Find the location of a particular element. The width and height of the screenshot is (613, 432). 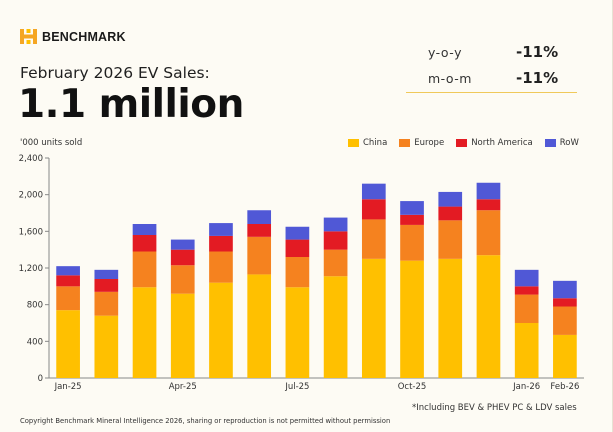

legend-label: North America is located at coordinates (502, 143).